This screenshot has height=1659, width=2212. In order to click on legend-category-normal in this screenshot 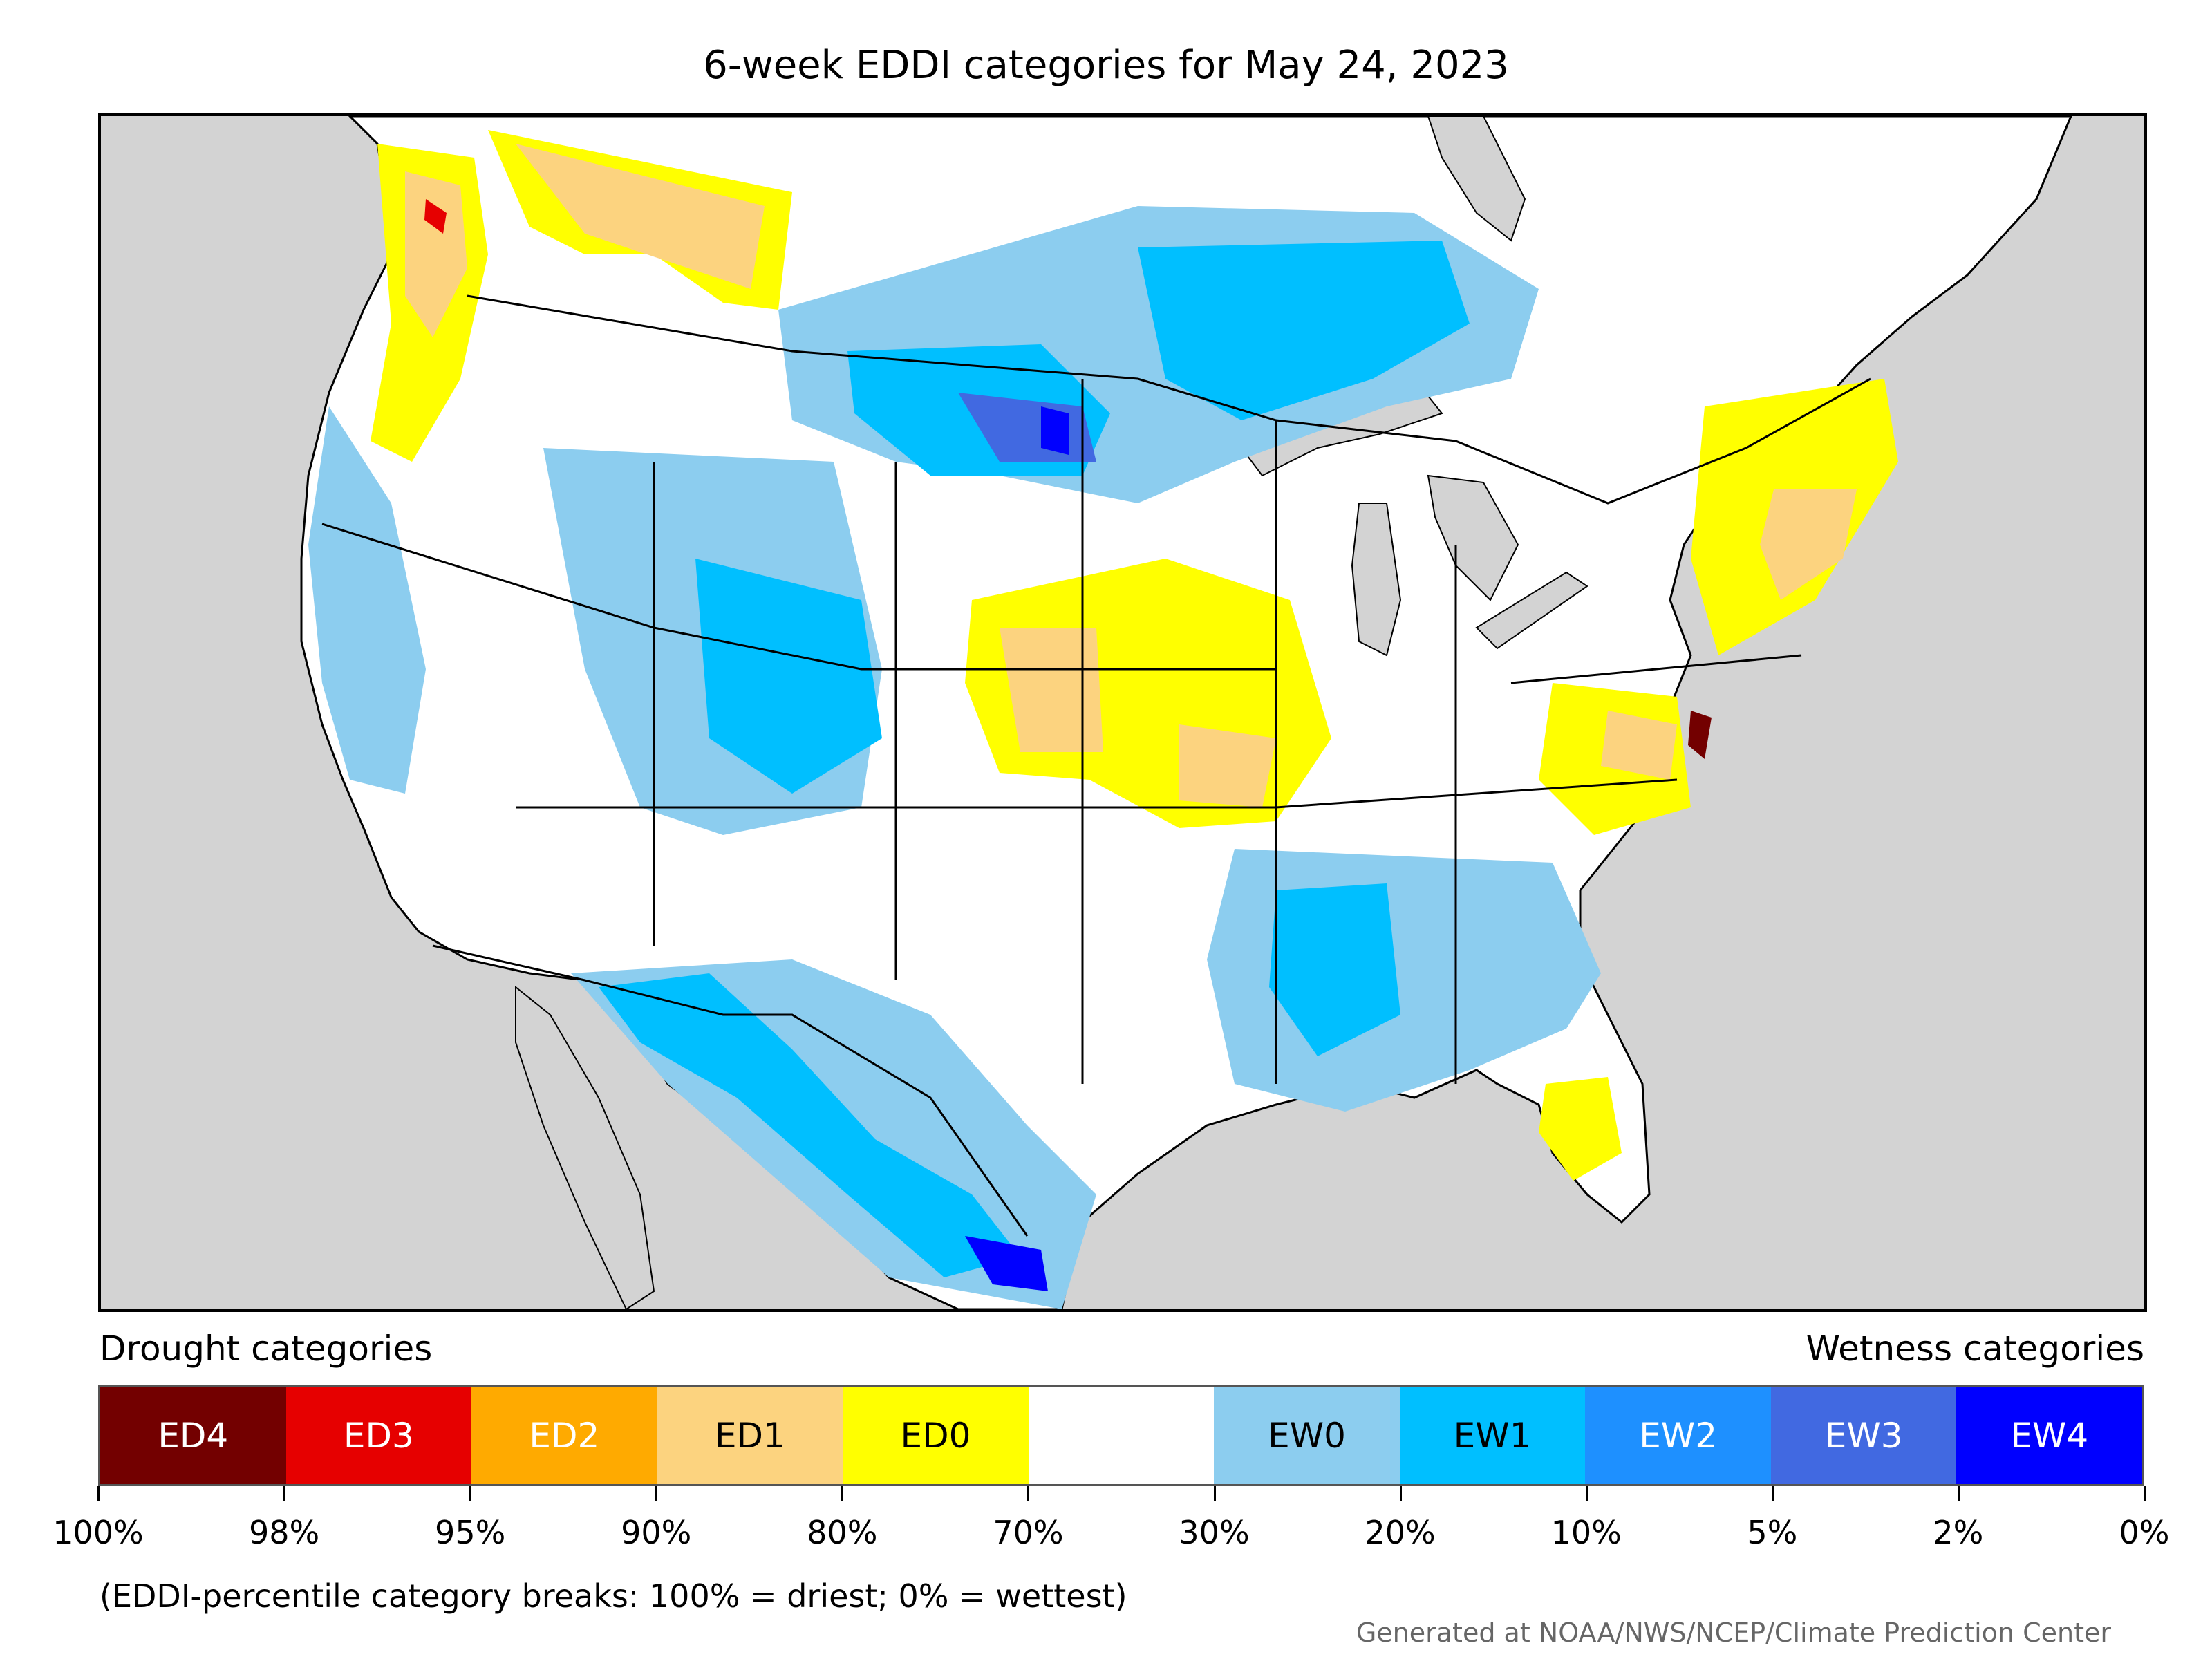, I will do `click(1121, 1436)`.